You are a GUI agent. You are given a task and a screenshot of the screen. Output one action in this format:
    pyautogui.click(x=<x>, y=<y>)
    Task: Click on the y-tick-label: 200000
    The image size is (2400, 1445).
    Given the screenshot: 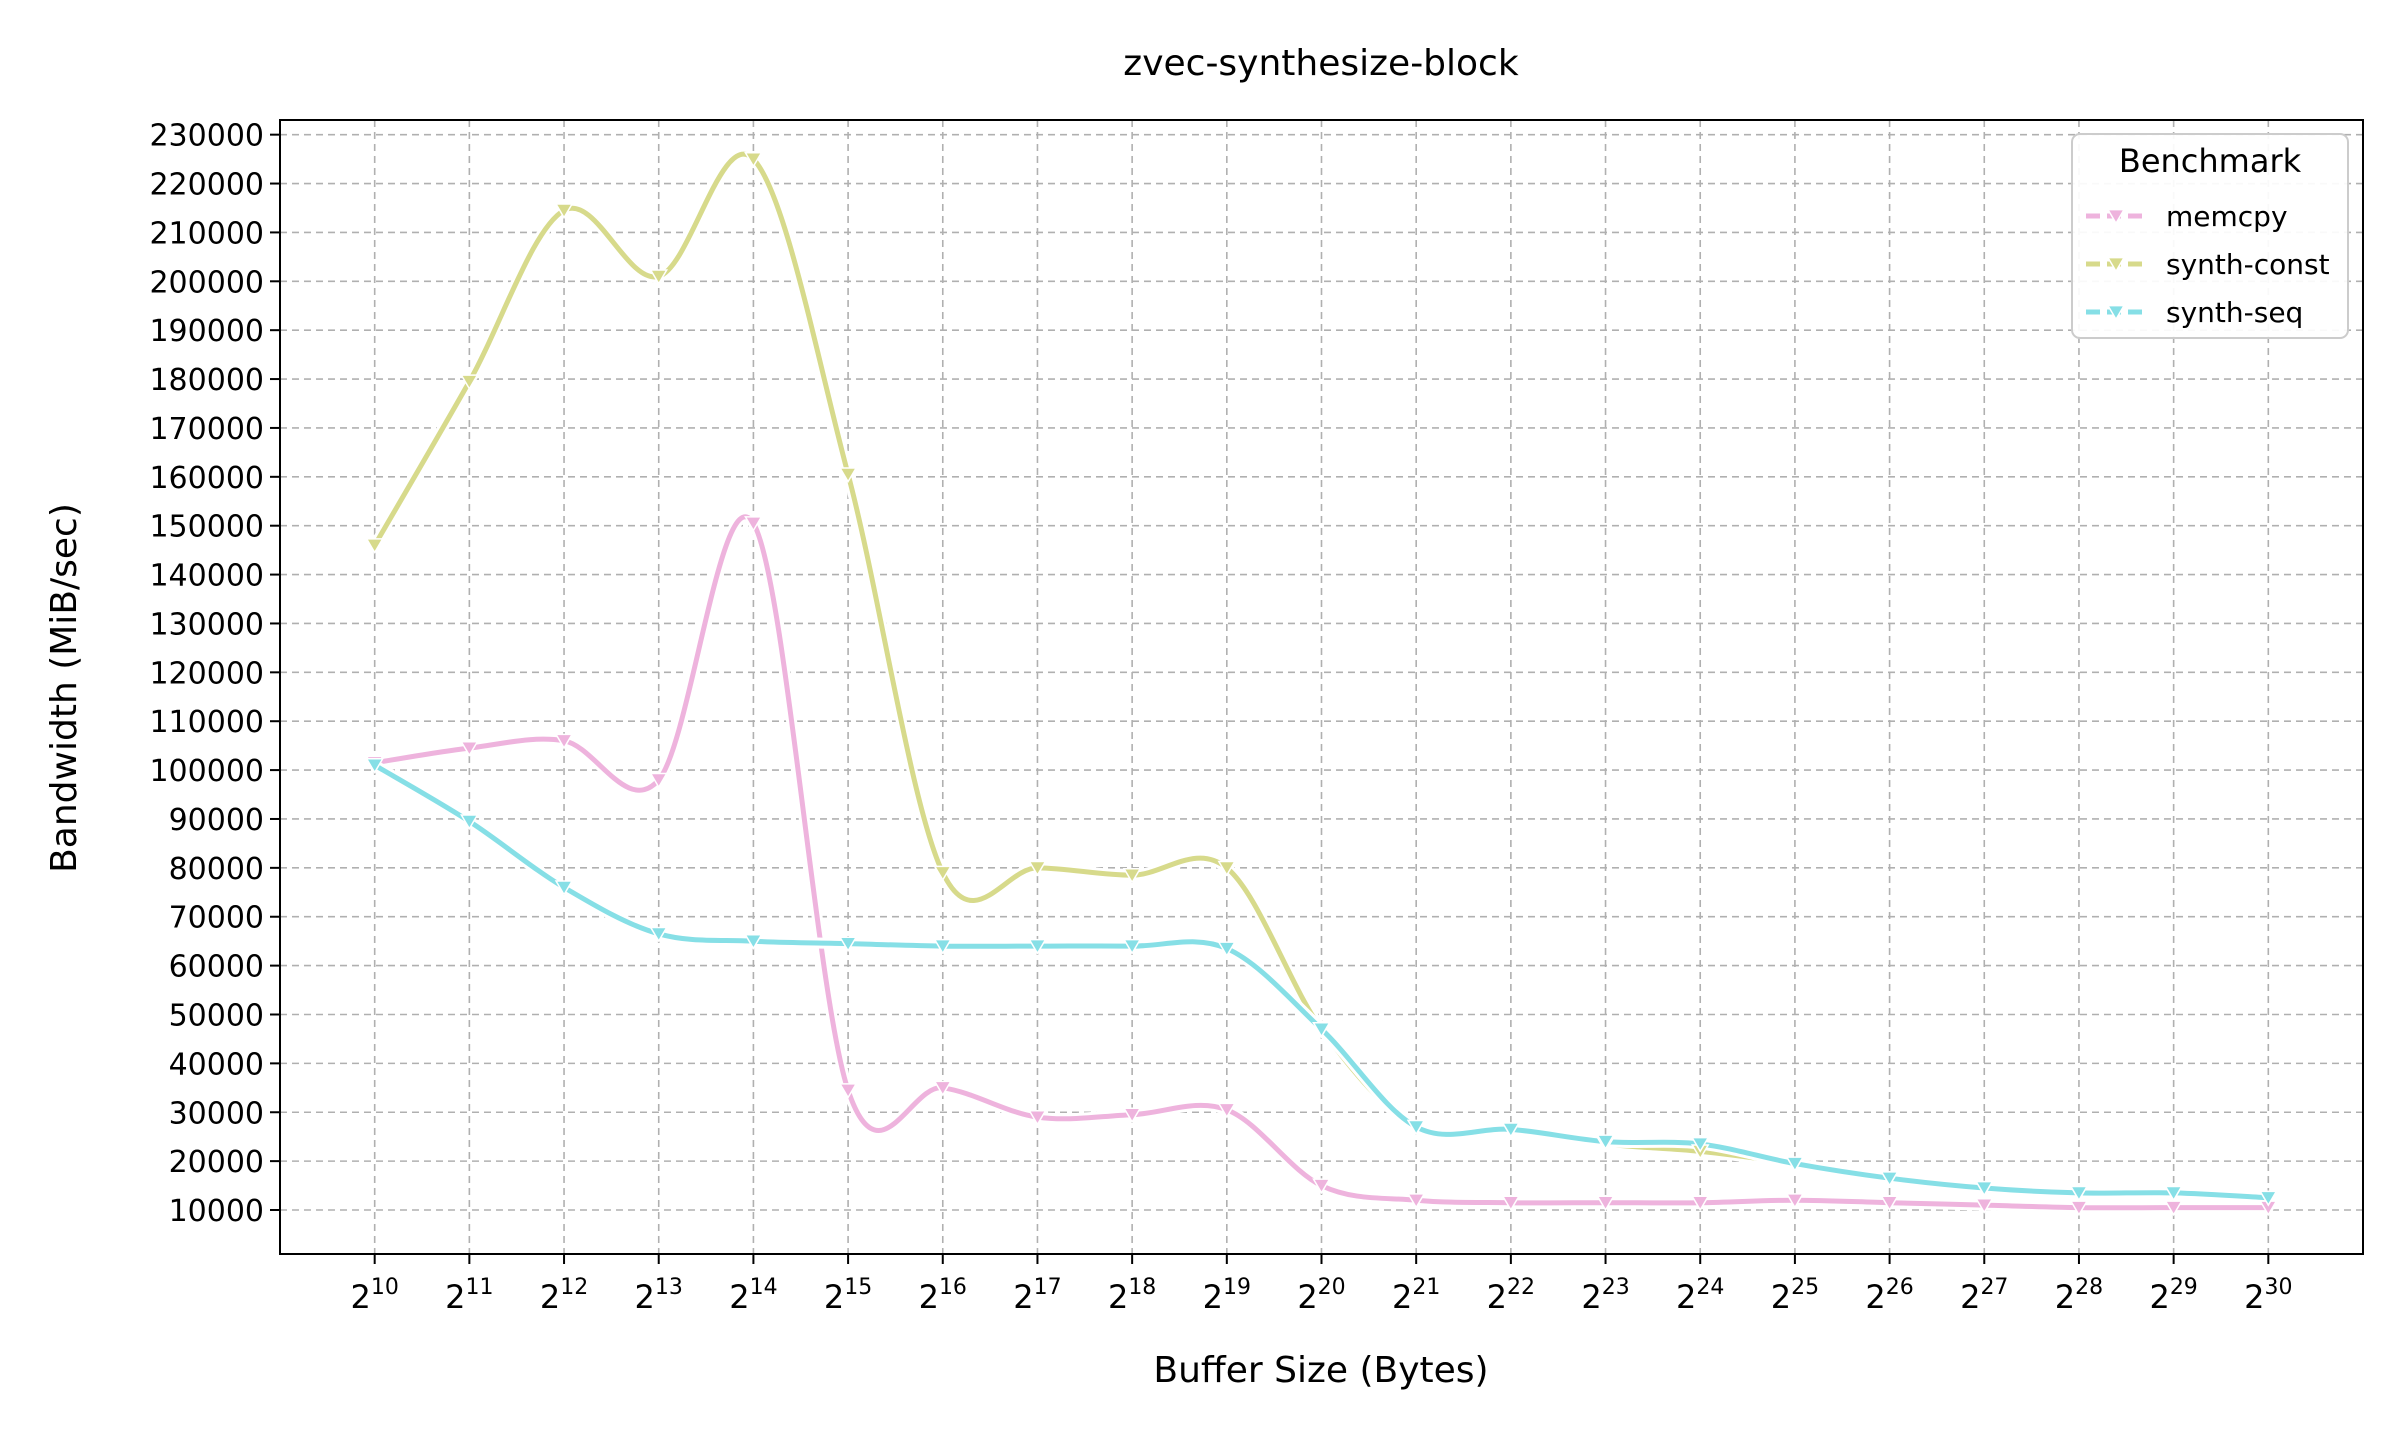 What is the action you would take?
    pyautogui.click(x=206, y=282)
    